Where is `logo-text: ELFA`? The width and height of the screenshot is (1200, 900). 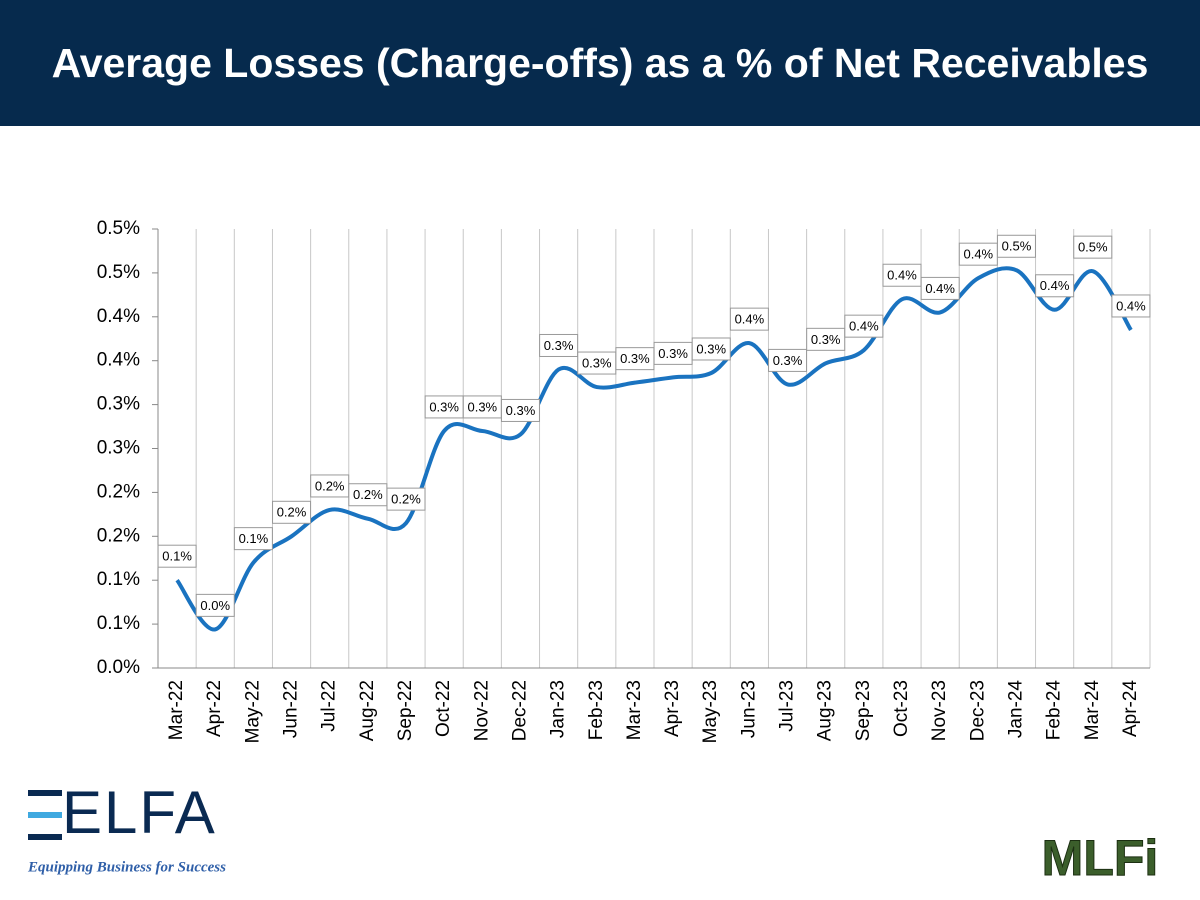 logo-text: ELFA is located at coordinates (139, 812).